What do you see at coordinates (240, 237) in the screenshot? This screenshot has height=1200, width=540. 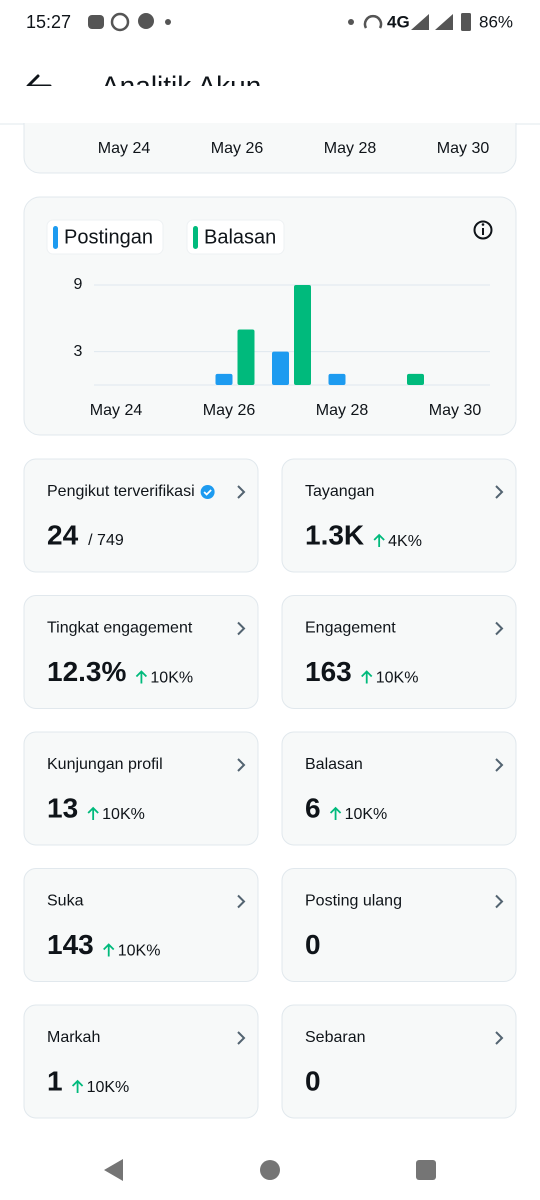 I see `legend-label: Balasan` at bounding box center [240, 237].